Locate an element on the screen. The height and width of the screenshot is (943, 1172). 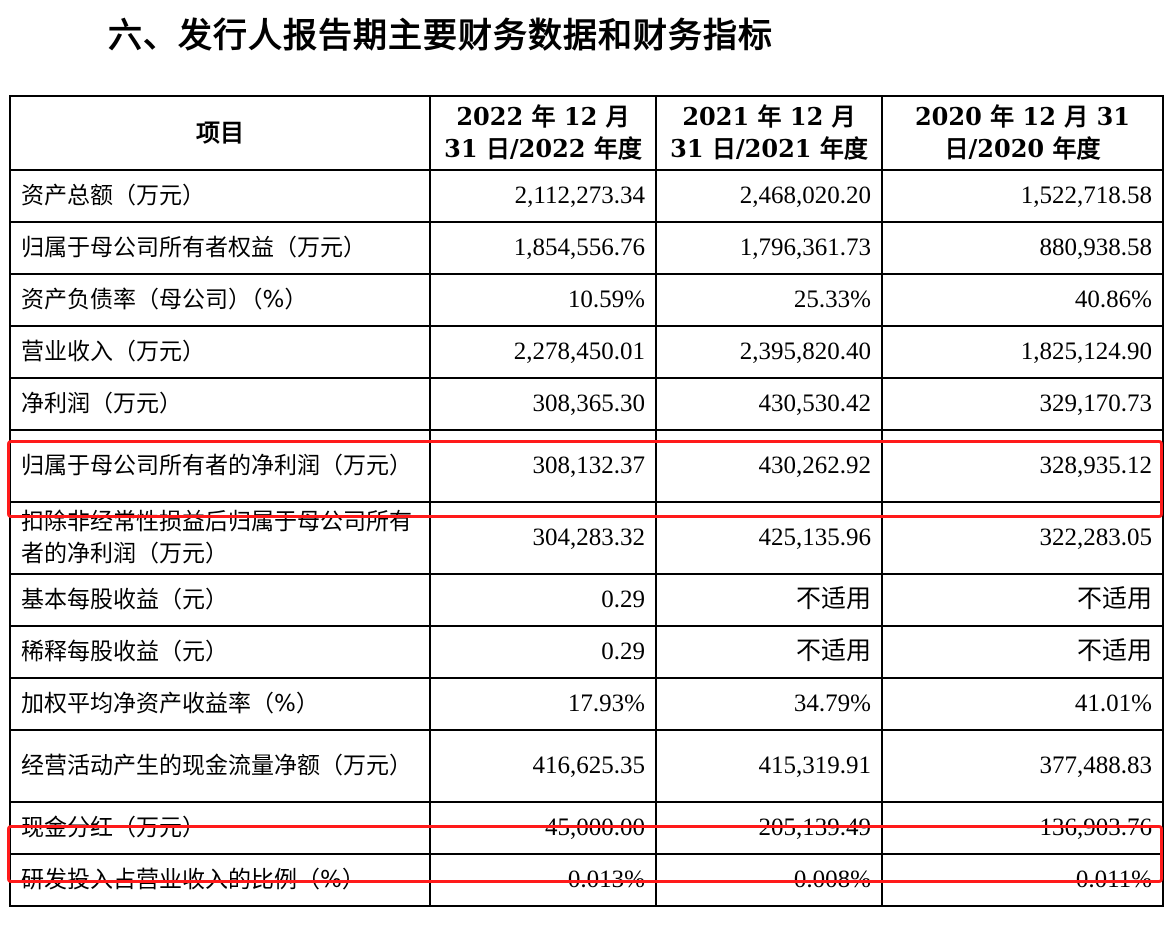
cell-2021: 205,139.49 is located at coordinates (769, 828).